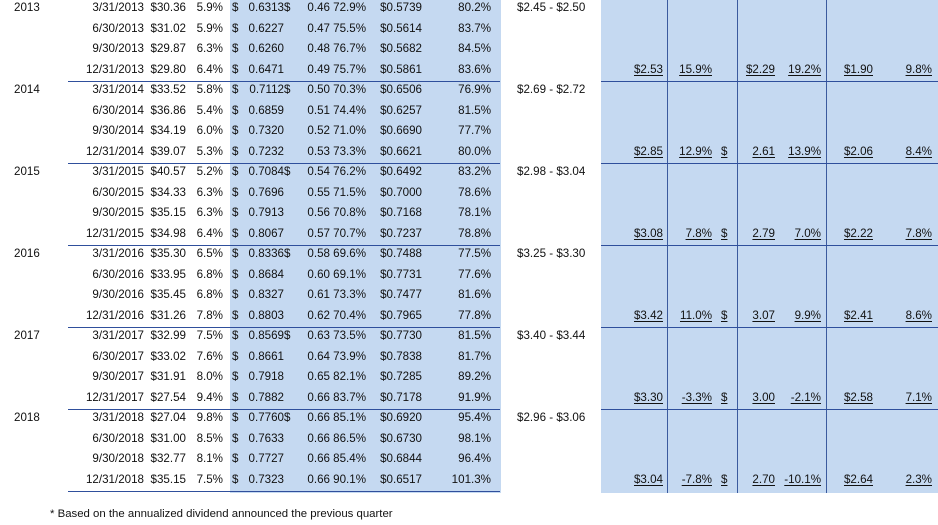  What do you see at coordinates (318, 253) in the screenshot?
I see `ffo: 0.58` at bounding box center [318, 253].